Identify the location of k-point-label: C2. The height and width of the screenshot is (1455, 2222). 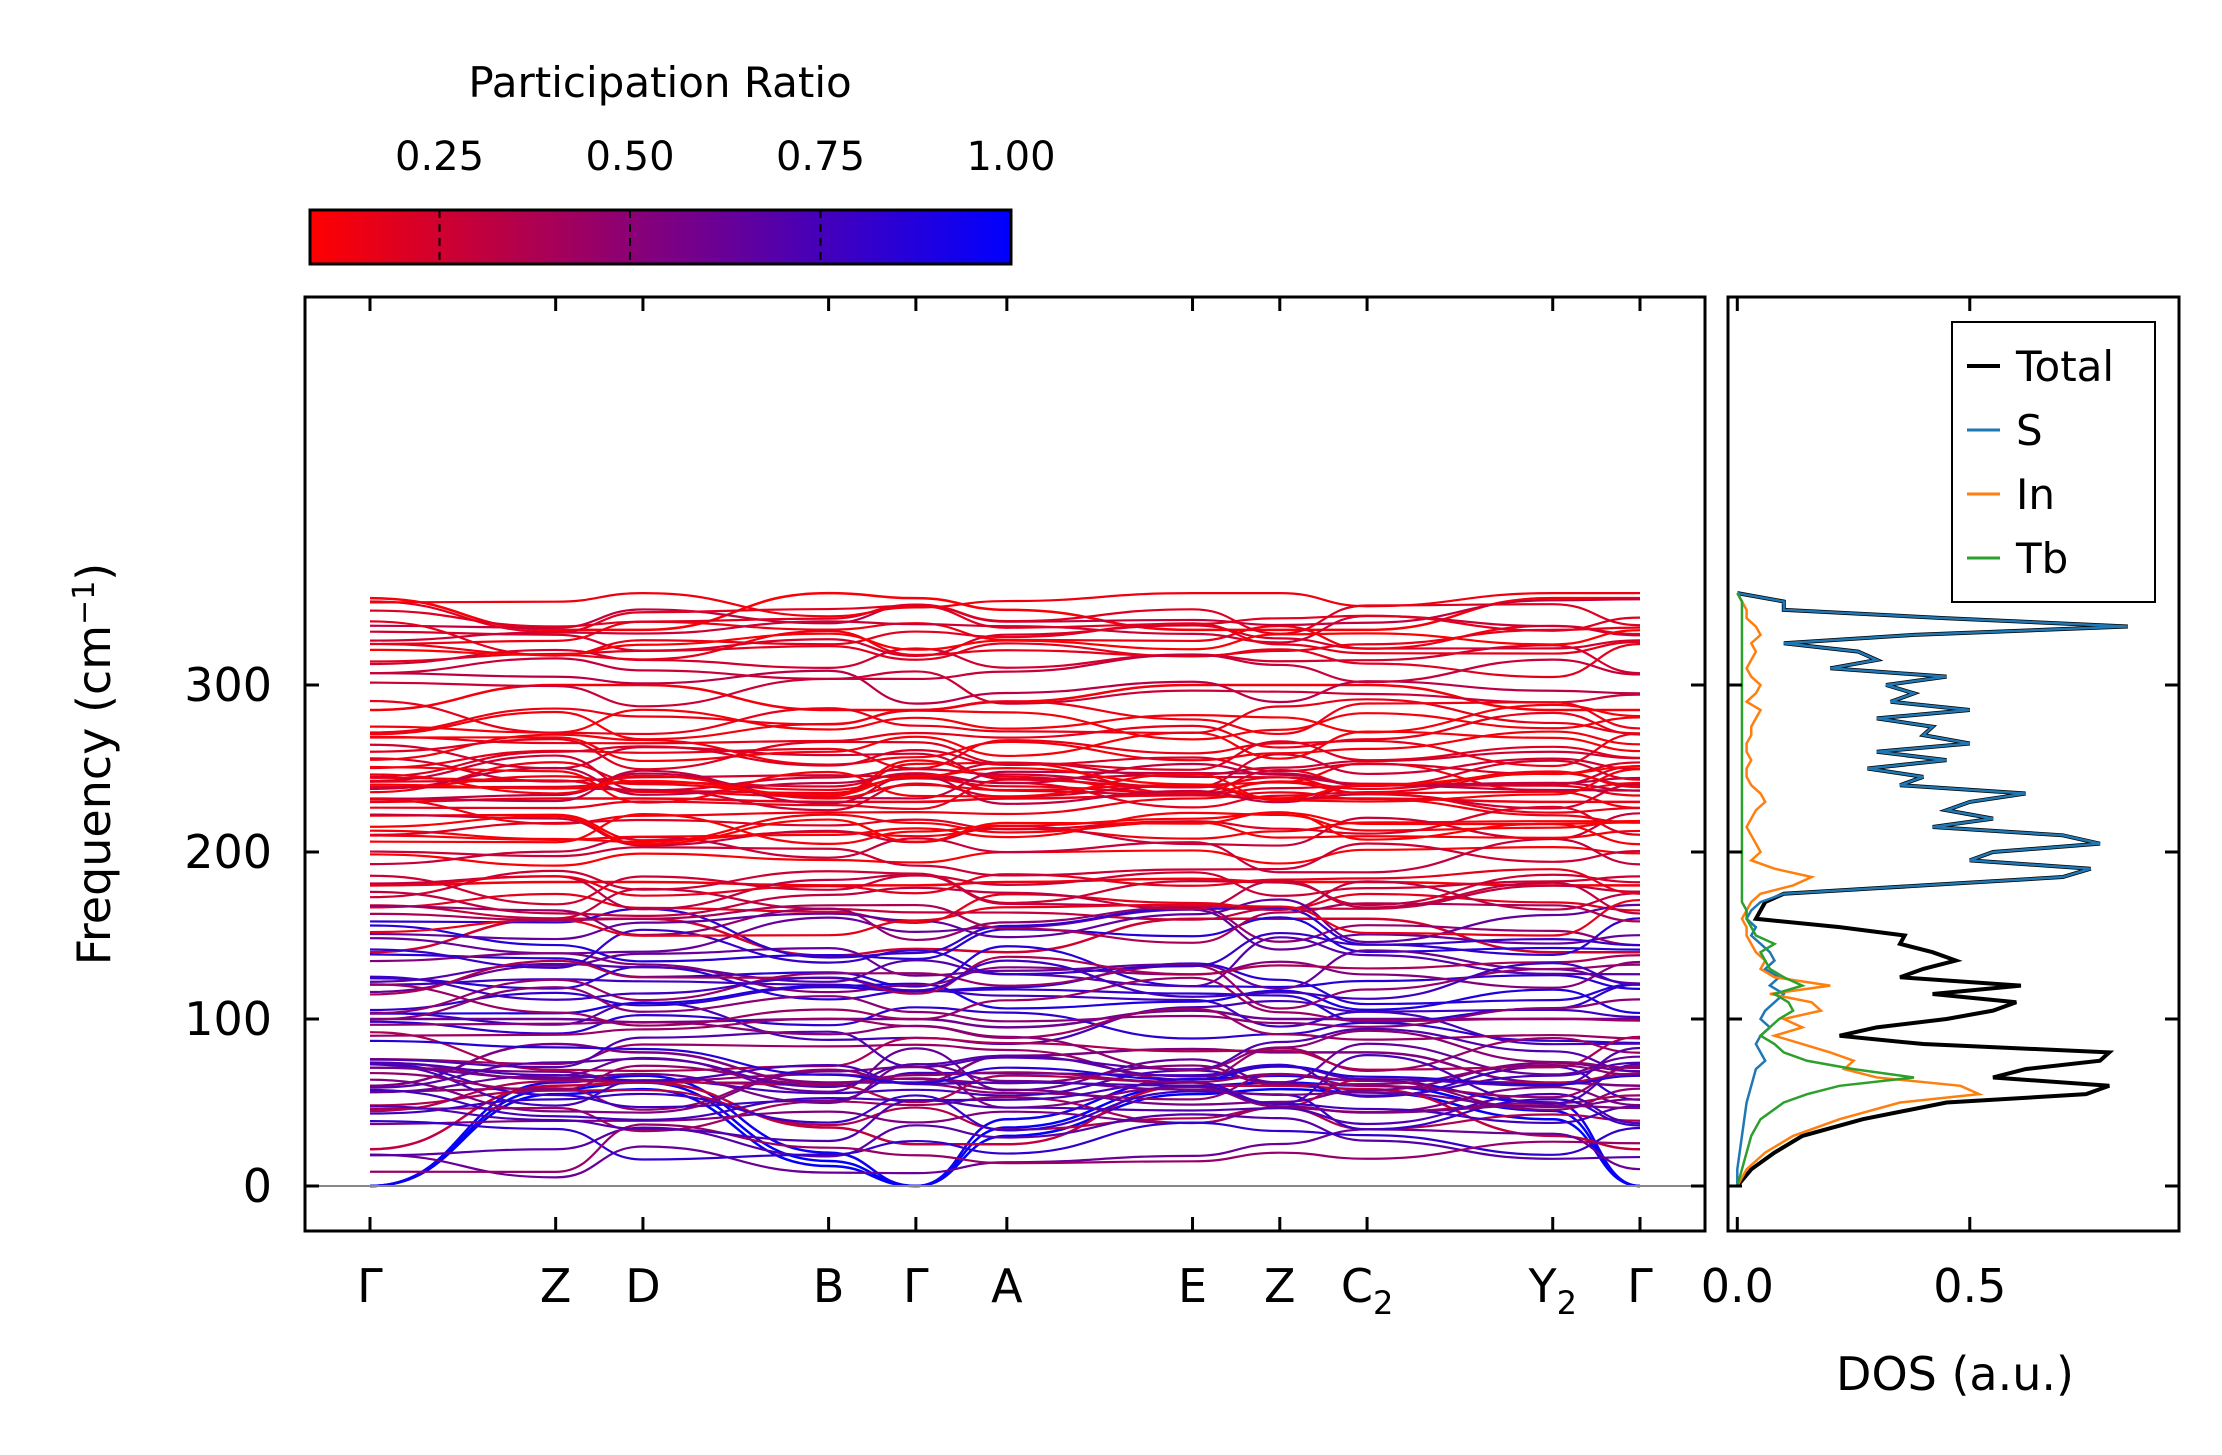
(1367, 1290).